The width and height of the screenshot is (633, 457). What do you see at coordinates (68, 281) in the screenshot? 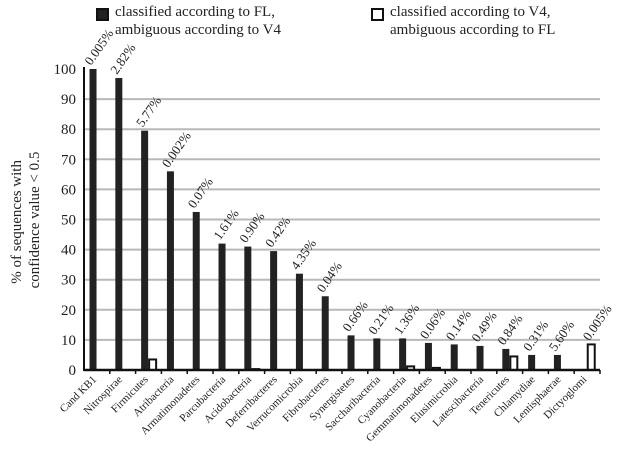
I see `y-tick-label: 30` at bounding box center [68, 281].